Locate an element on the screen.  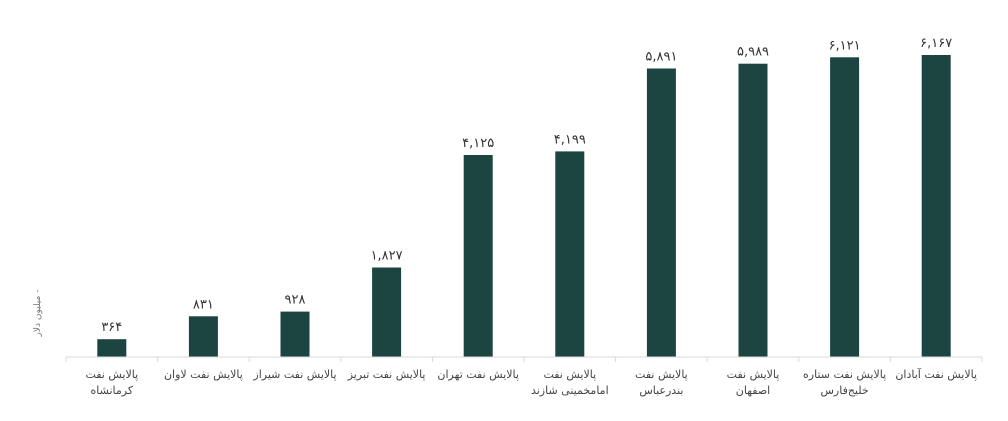
value-label-2: ۹۲۸ is located at coordinates (295, 300).